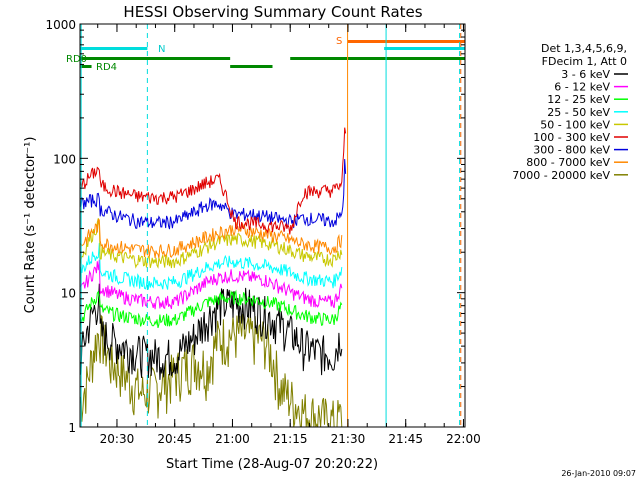  Describe the element at coordinates (211, 331) in the screenshot. I see `series-3-6-kev` at that location.